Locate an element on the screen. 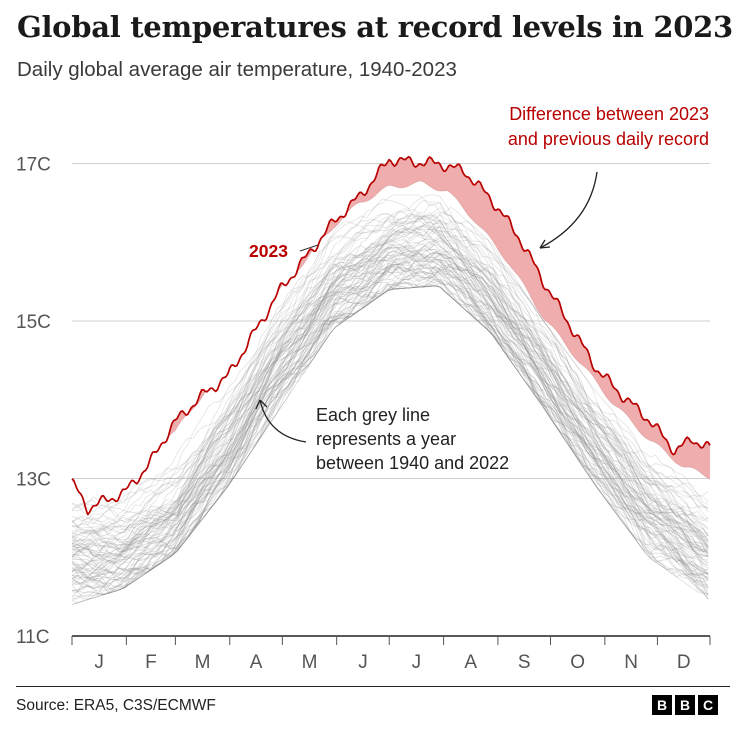  x-tick-label: F is located at coordinates (151, 662).